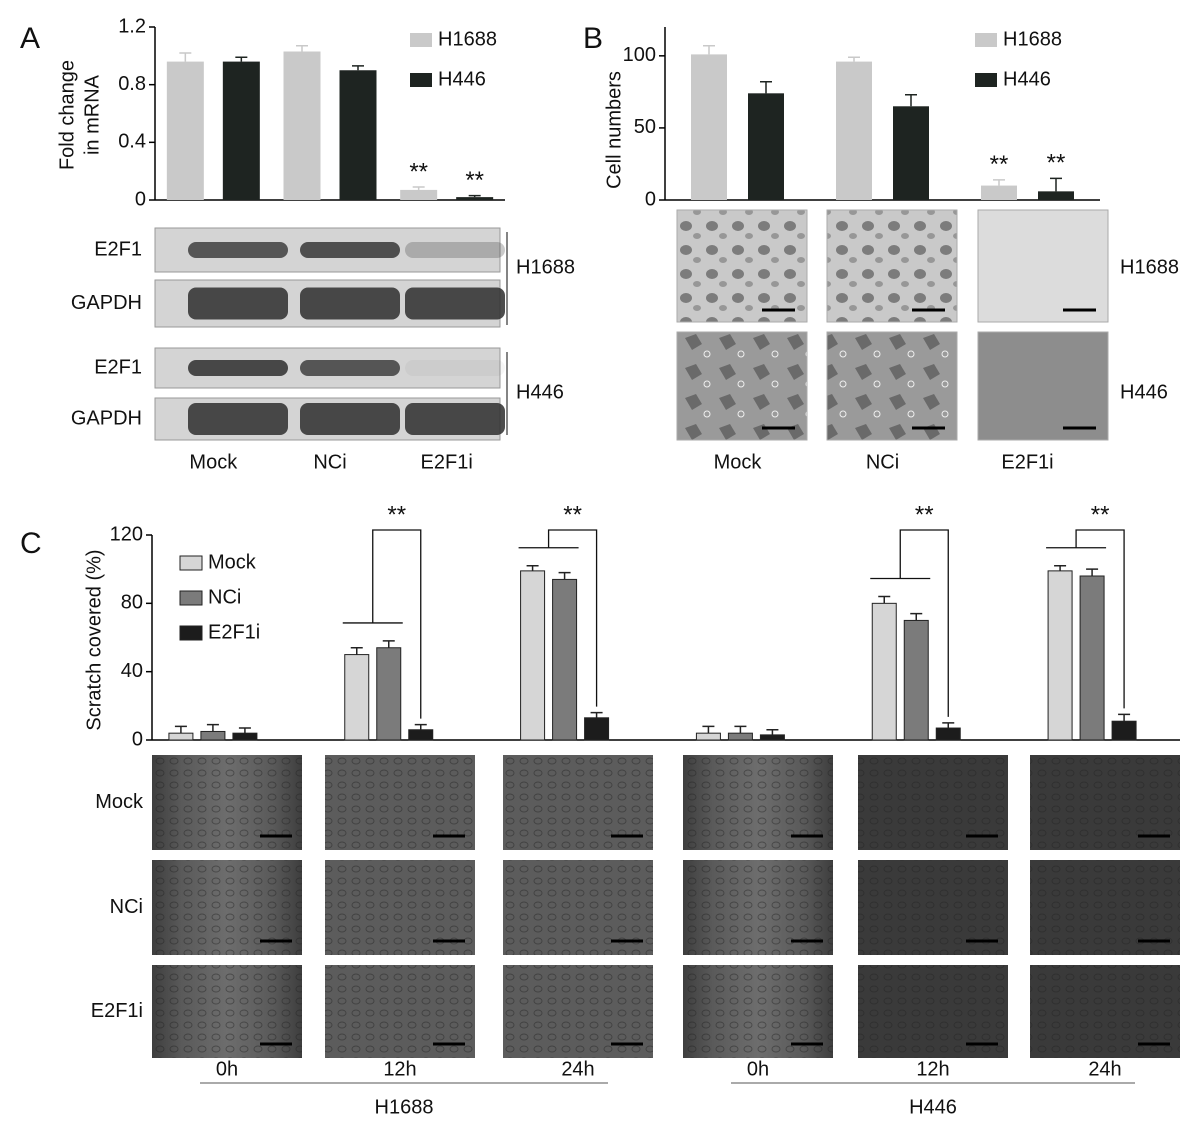 The height and width of the screenshot is (1133, 1200). What do you see at coordinates (232, 562) in the screenshot?
I see `legend-label: Mock` at bounding box center [232, 562].